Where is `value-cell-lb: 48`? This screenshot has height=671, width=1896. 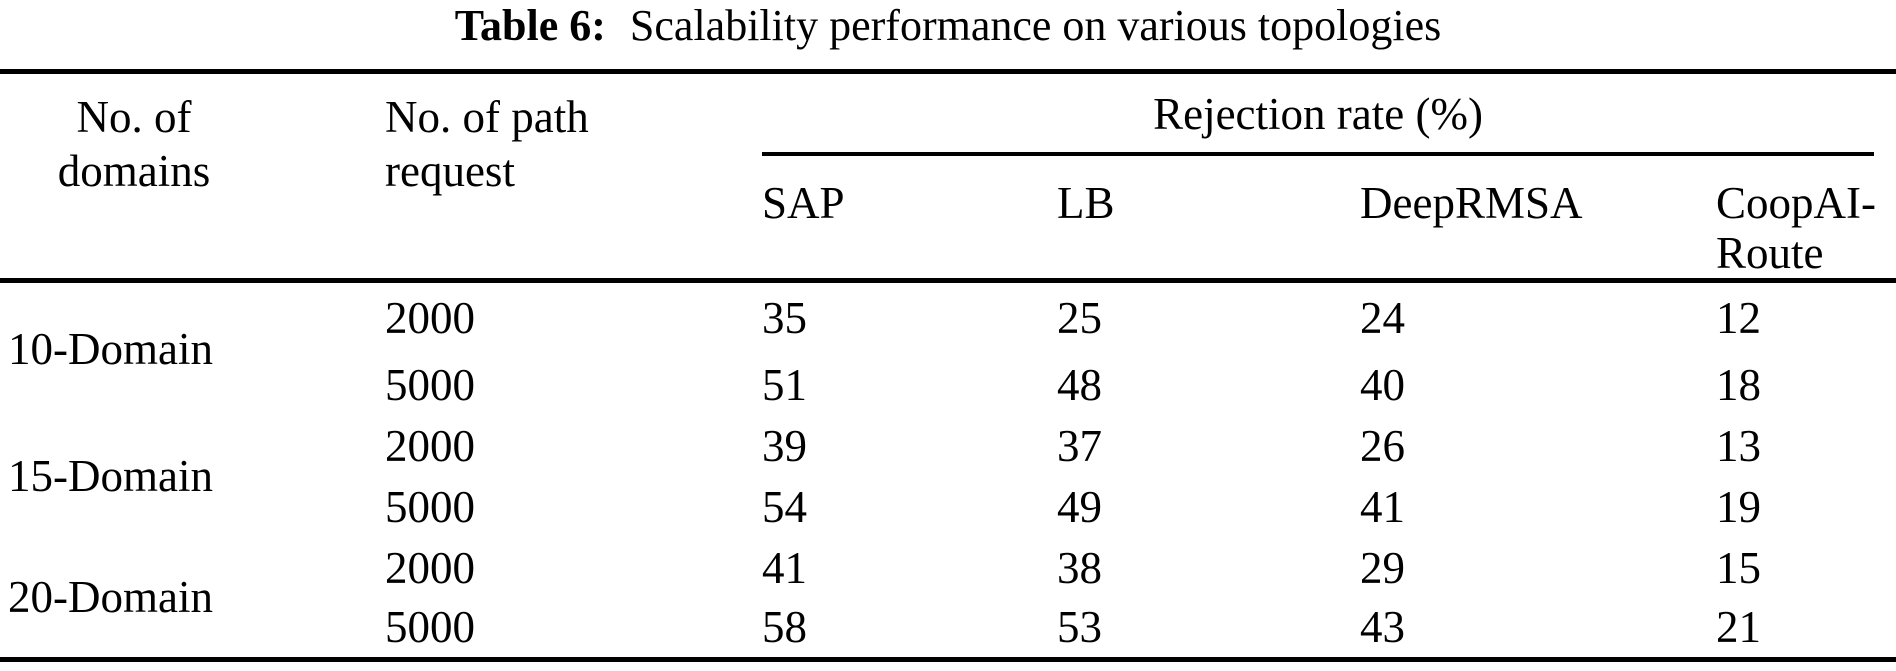
value-cell-lb: 48 is located at coordinates (1079, 384).